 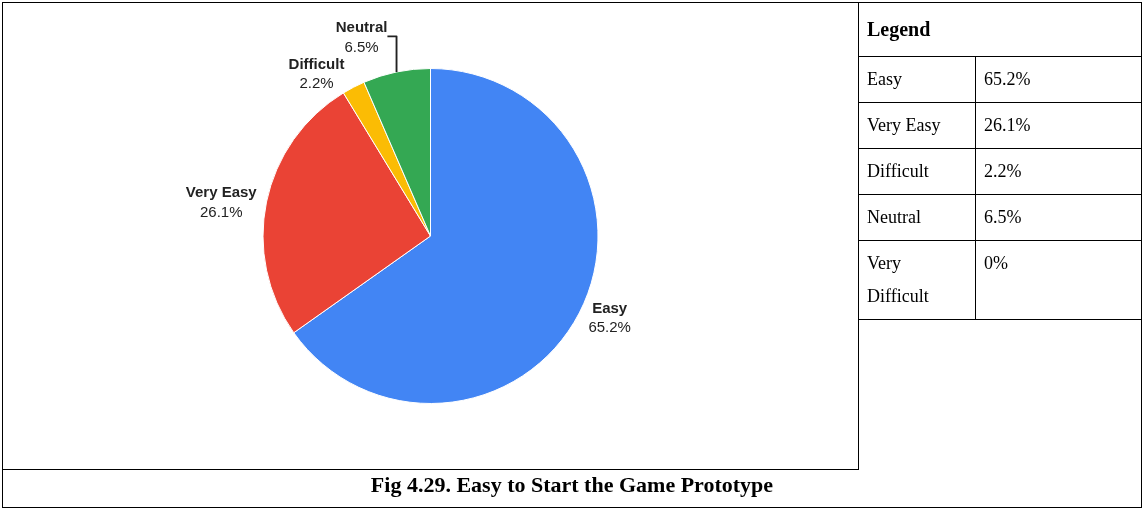 I want to click on slice-label: Easy, so click(x=610, y=307).